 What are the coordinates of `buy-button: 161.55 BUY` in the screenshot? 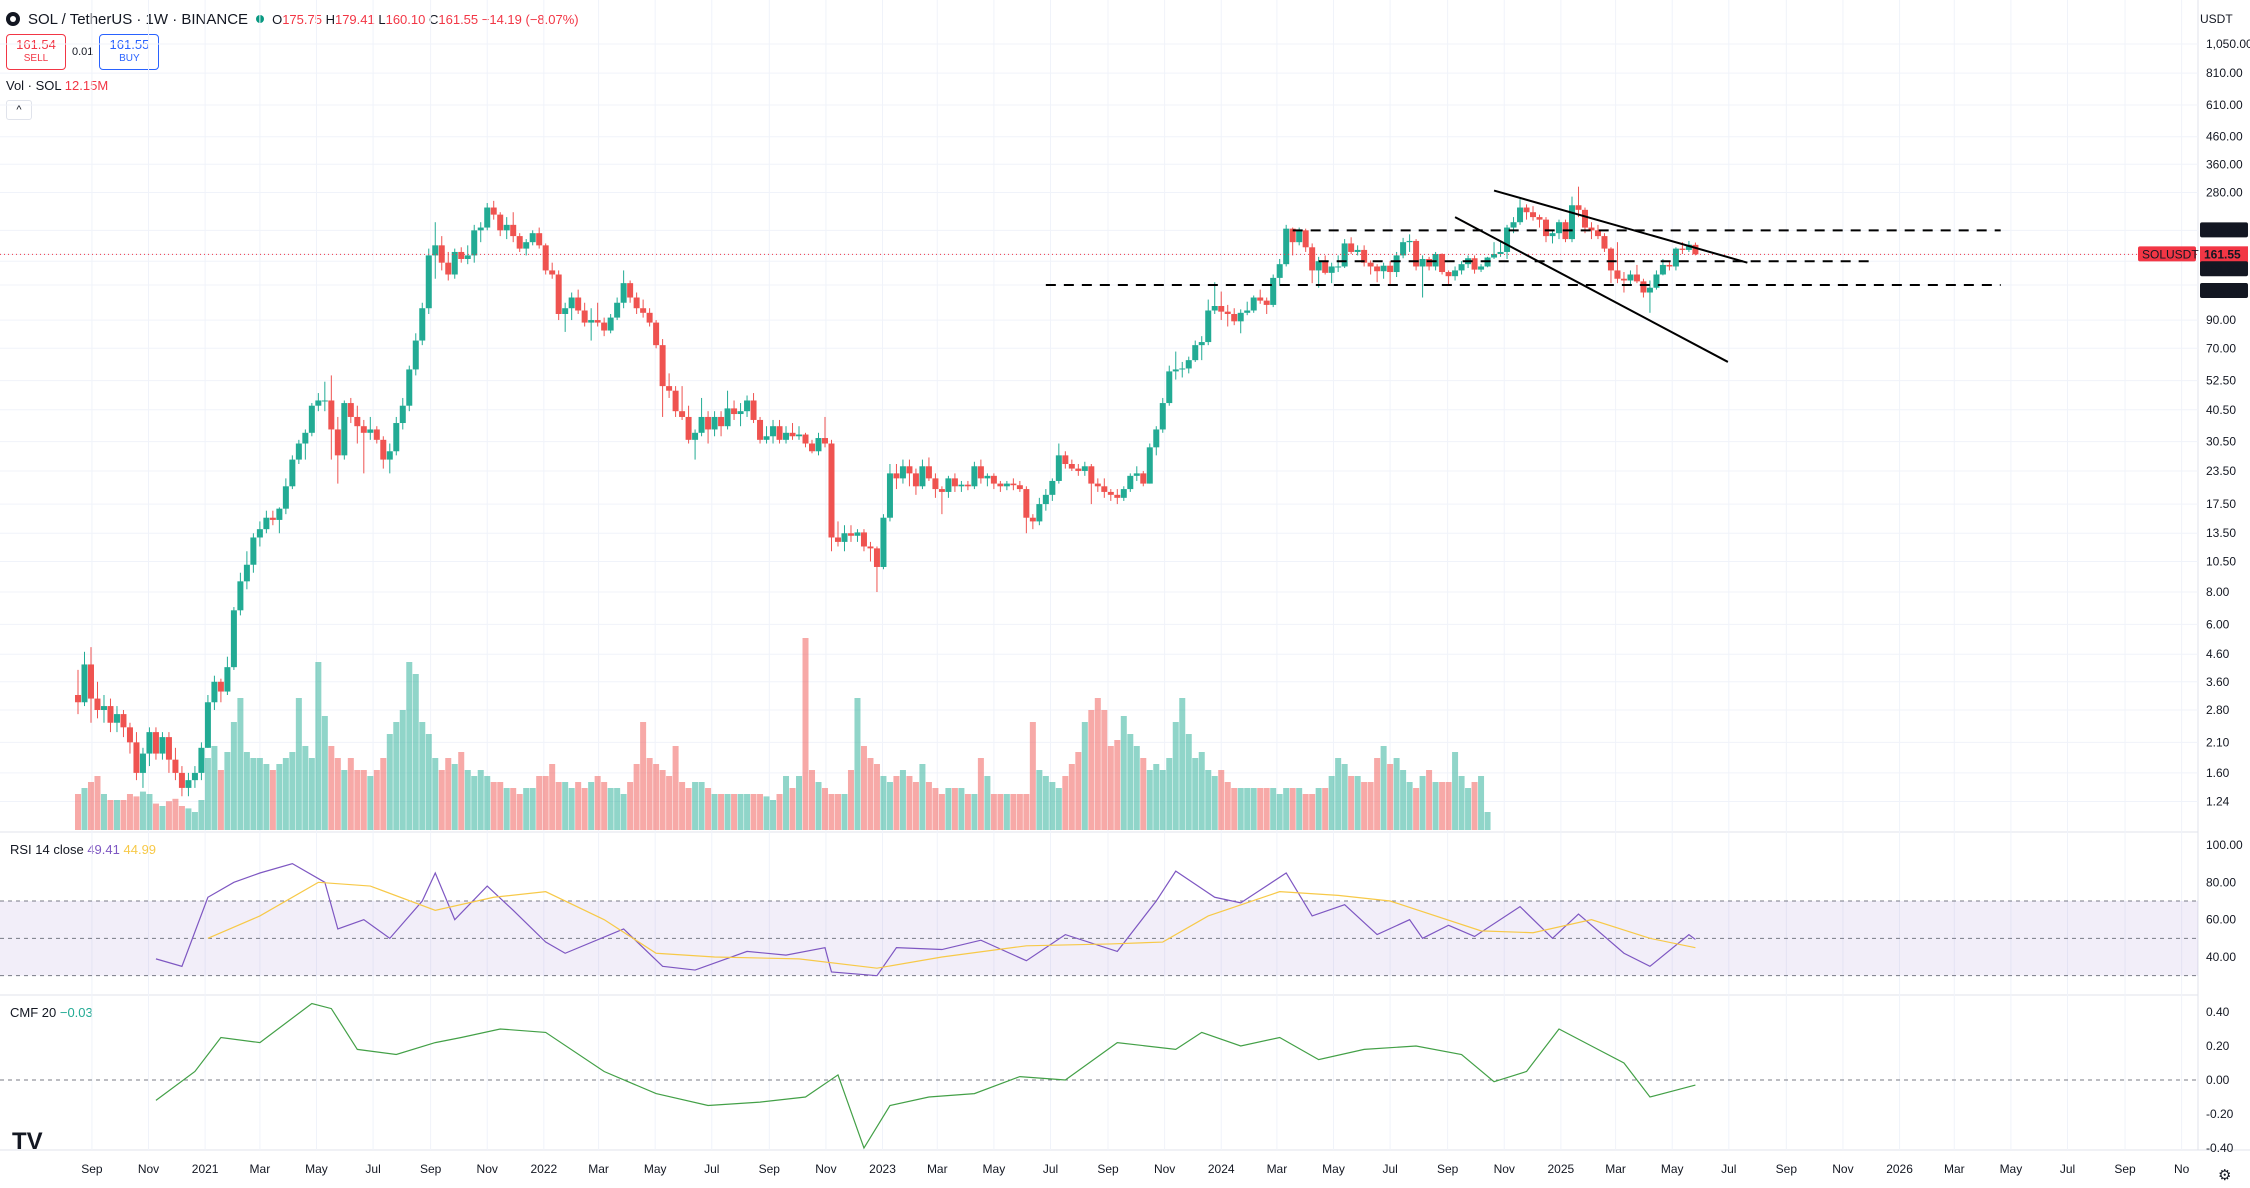 It's located at (129, 52).